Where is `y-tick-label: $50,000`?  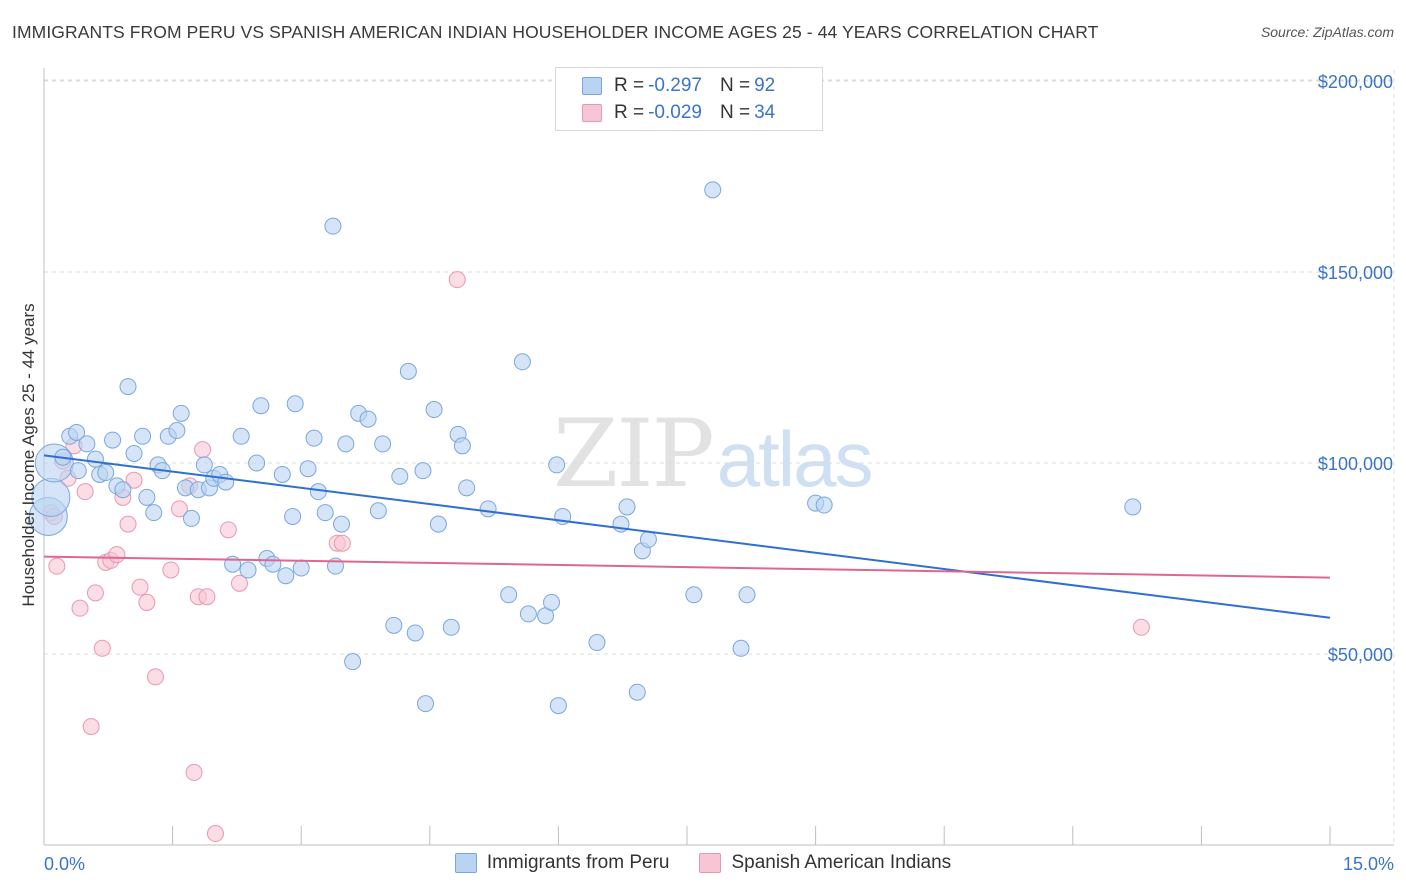 y-tick-label: $50,000 is located at coordinates (1360, 655).